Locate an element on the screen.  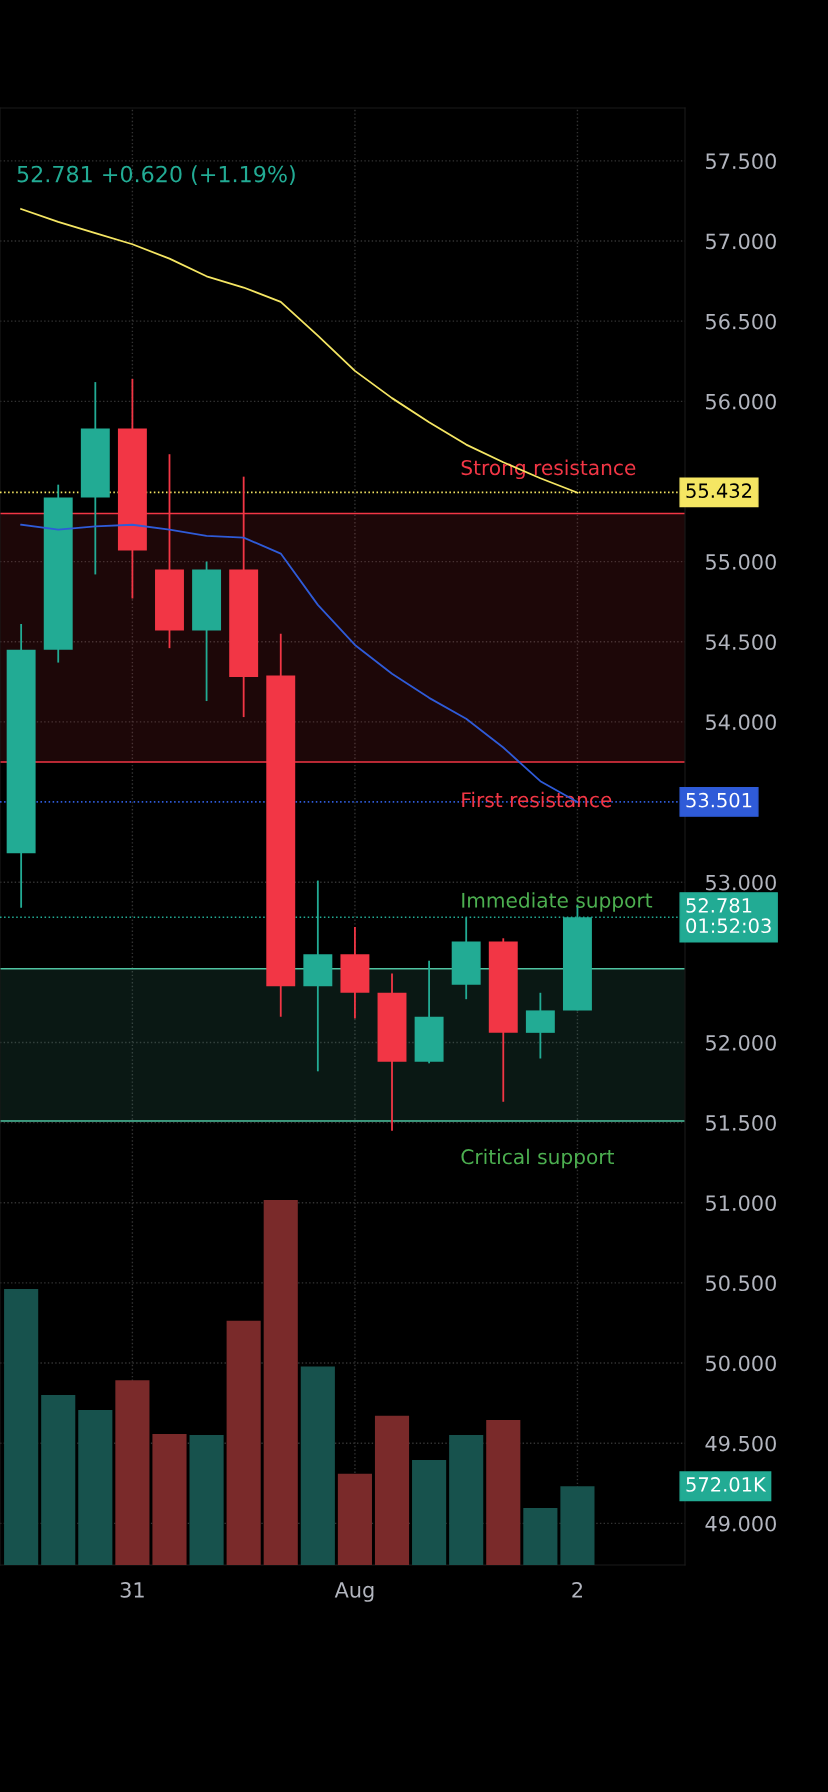
ref-line-label: 52.781 01:52:03 is located at coordinates (728, 916).